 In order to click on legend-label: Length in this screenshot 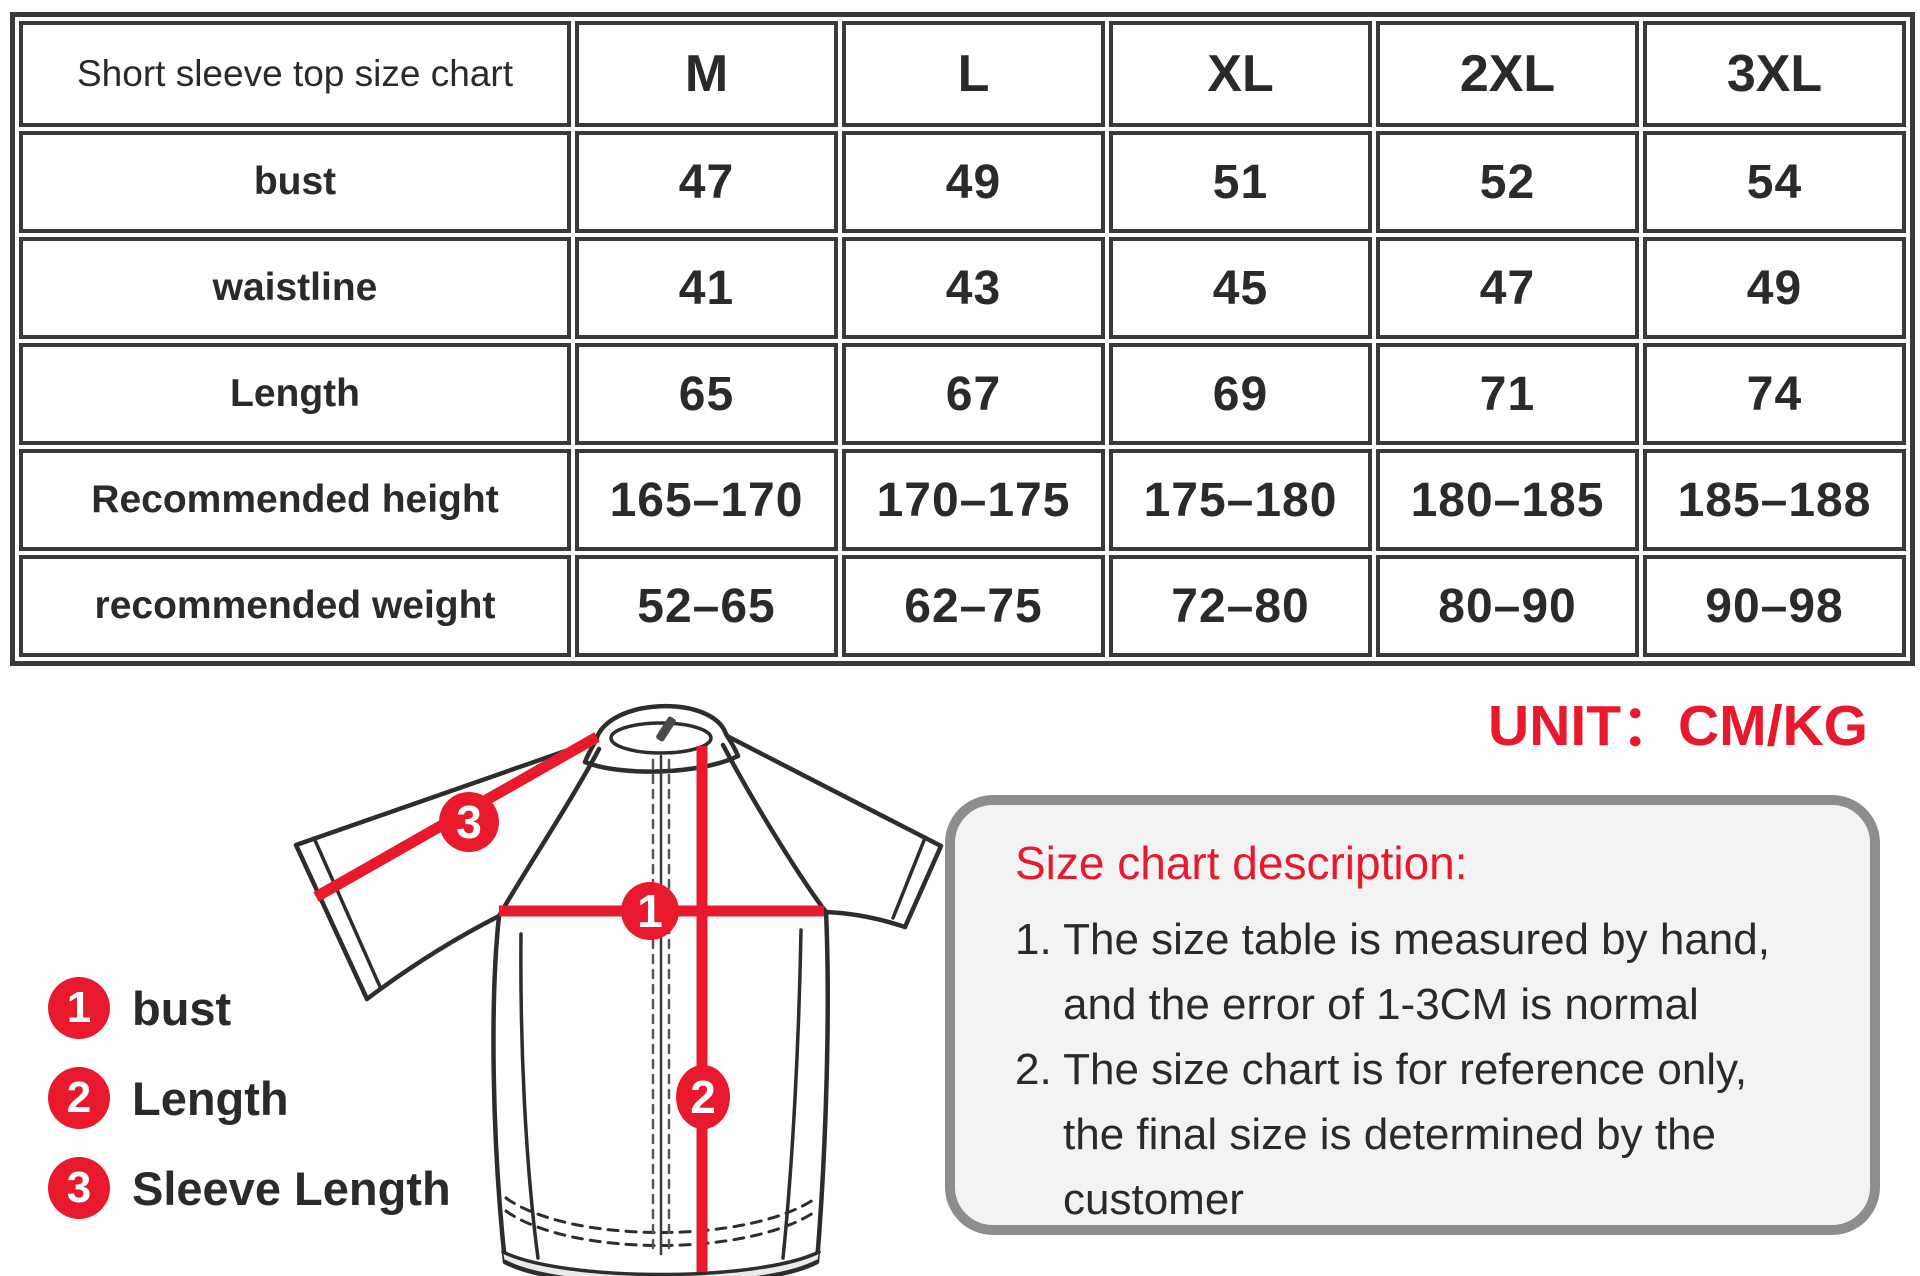, I will do `click(210, 1098)`.